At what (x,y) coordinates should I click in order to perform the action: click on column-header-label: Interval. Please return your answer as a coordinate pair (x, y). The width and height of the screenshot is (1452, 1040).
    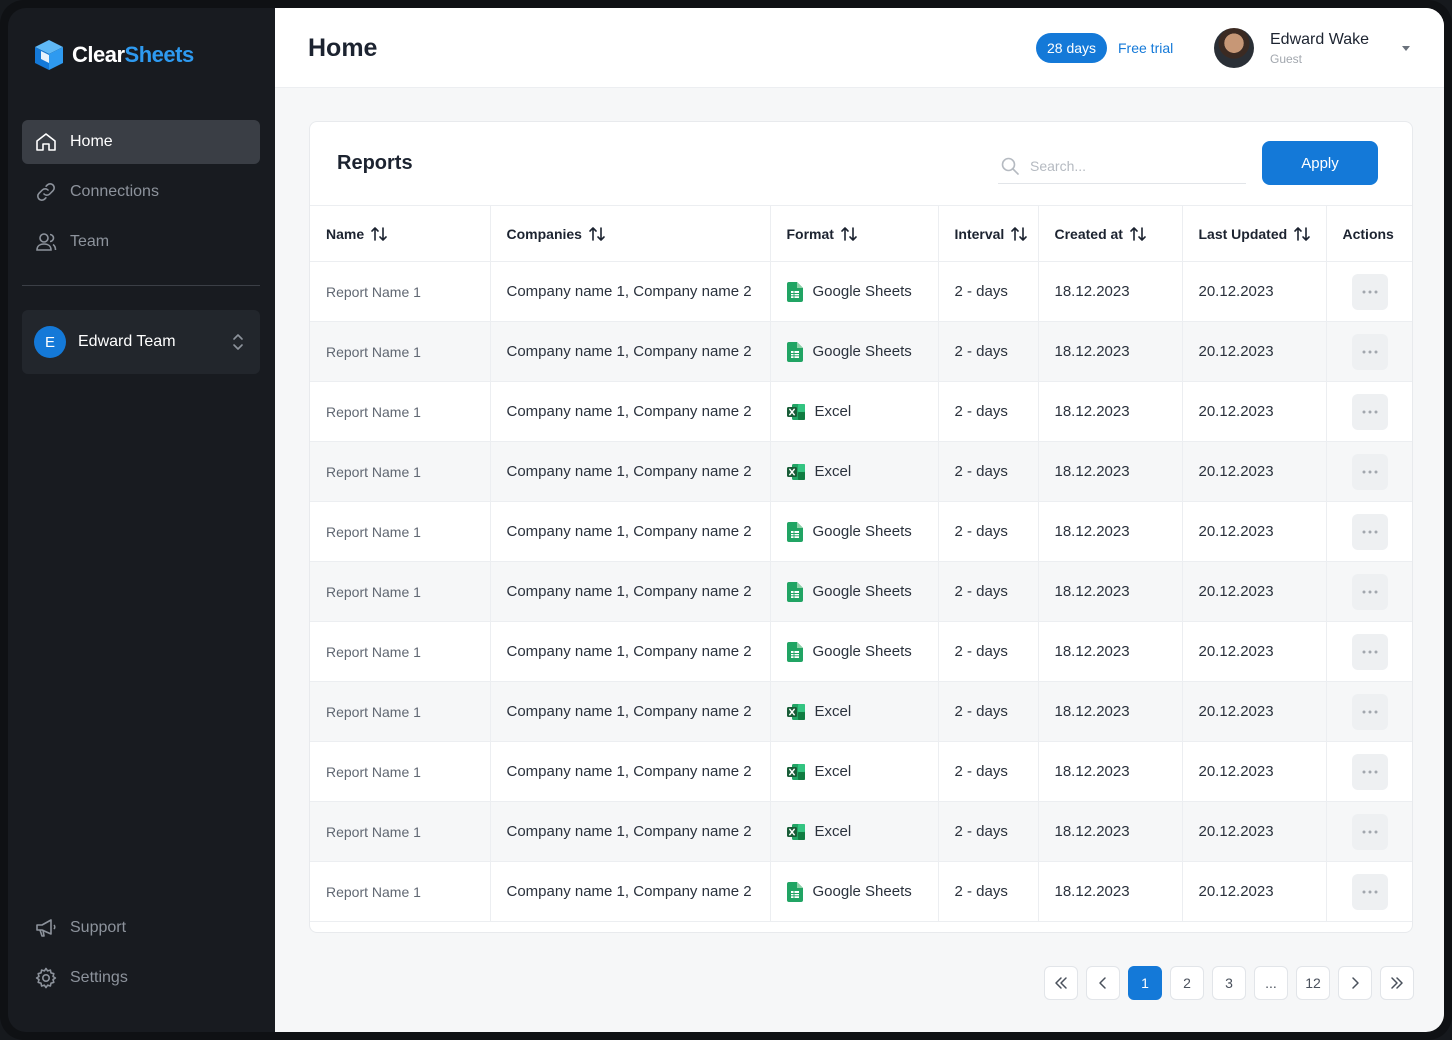
    Looking at the image, I should click on (979, 233).